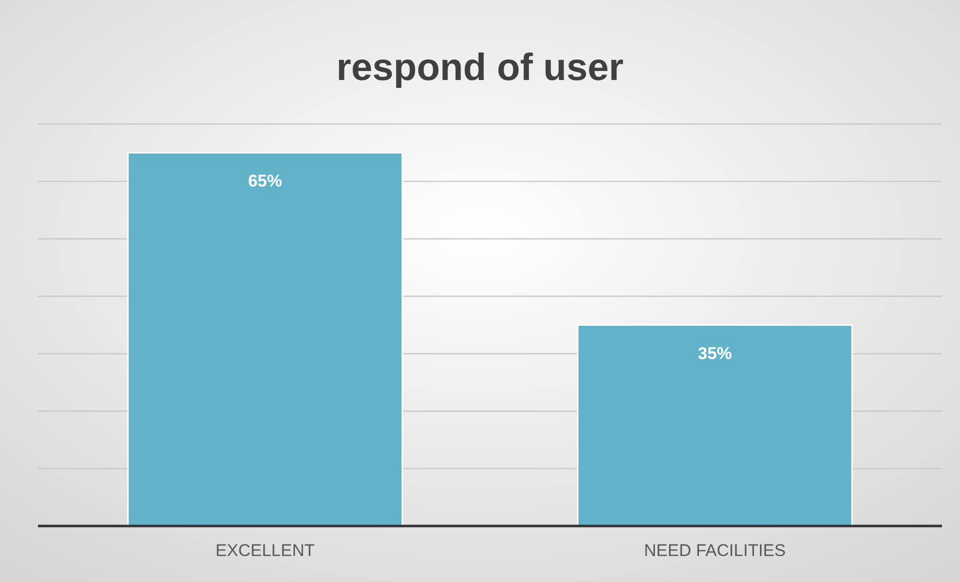  Describe the element at coordinates (715, 353) in the screenshot. I see `data-label: 35%` at that location.